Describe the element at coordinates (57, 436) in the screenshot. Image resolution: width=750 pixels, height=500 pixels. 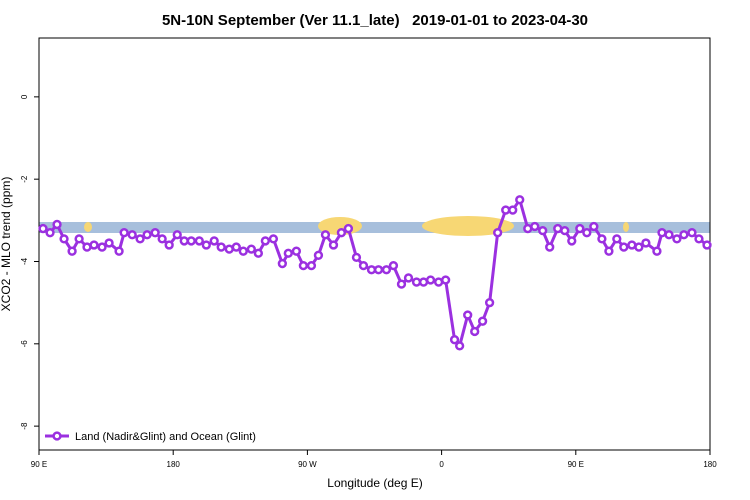
I see `legend-marker` at that location.